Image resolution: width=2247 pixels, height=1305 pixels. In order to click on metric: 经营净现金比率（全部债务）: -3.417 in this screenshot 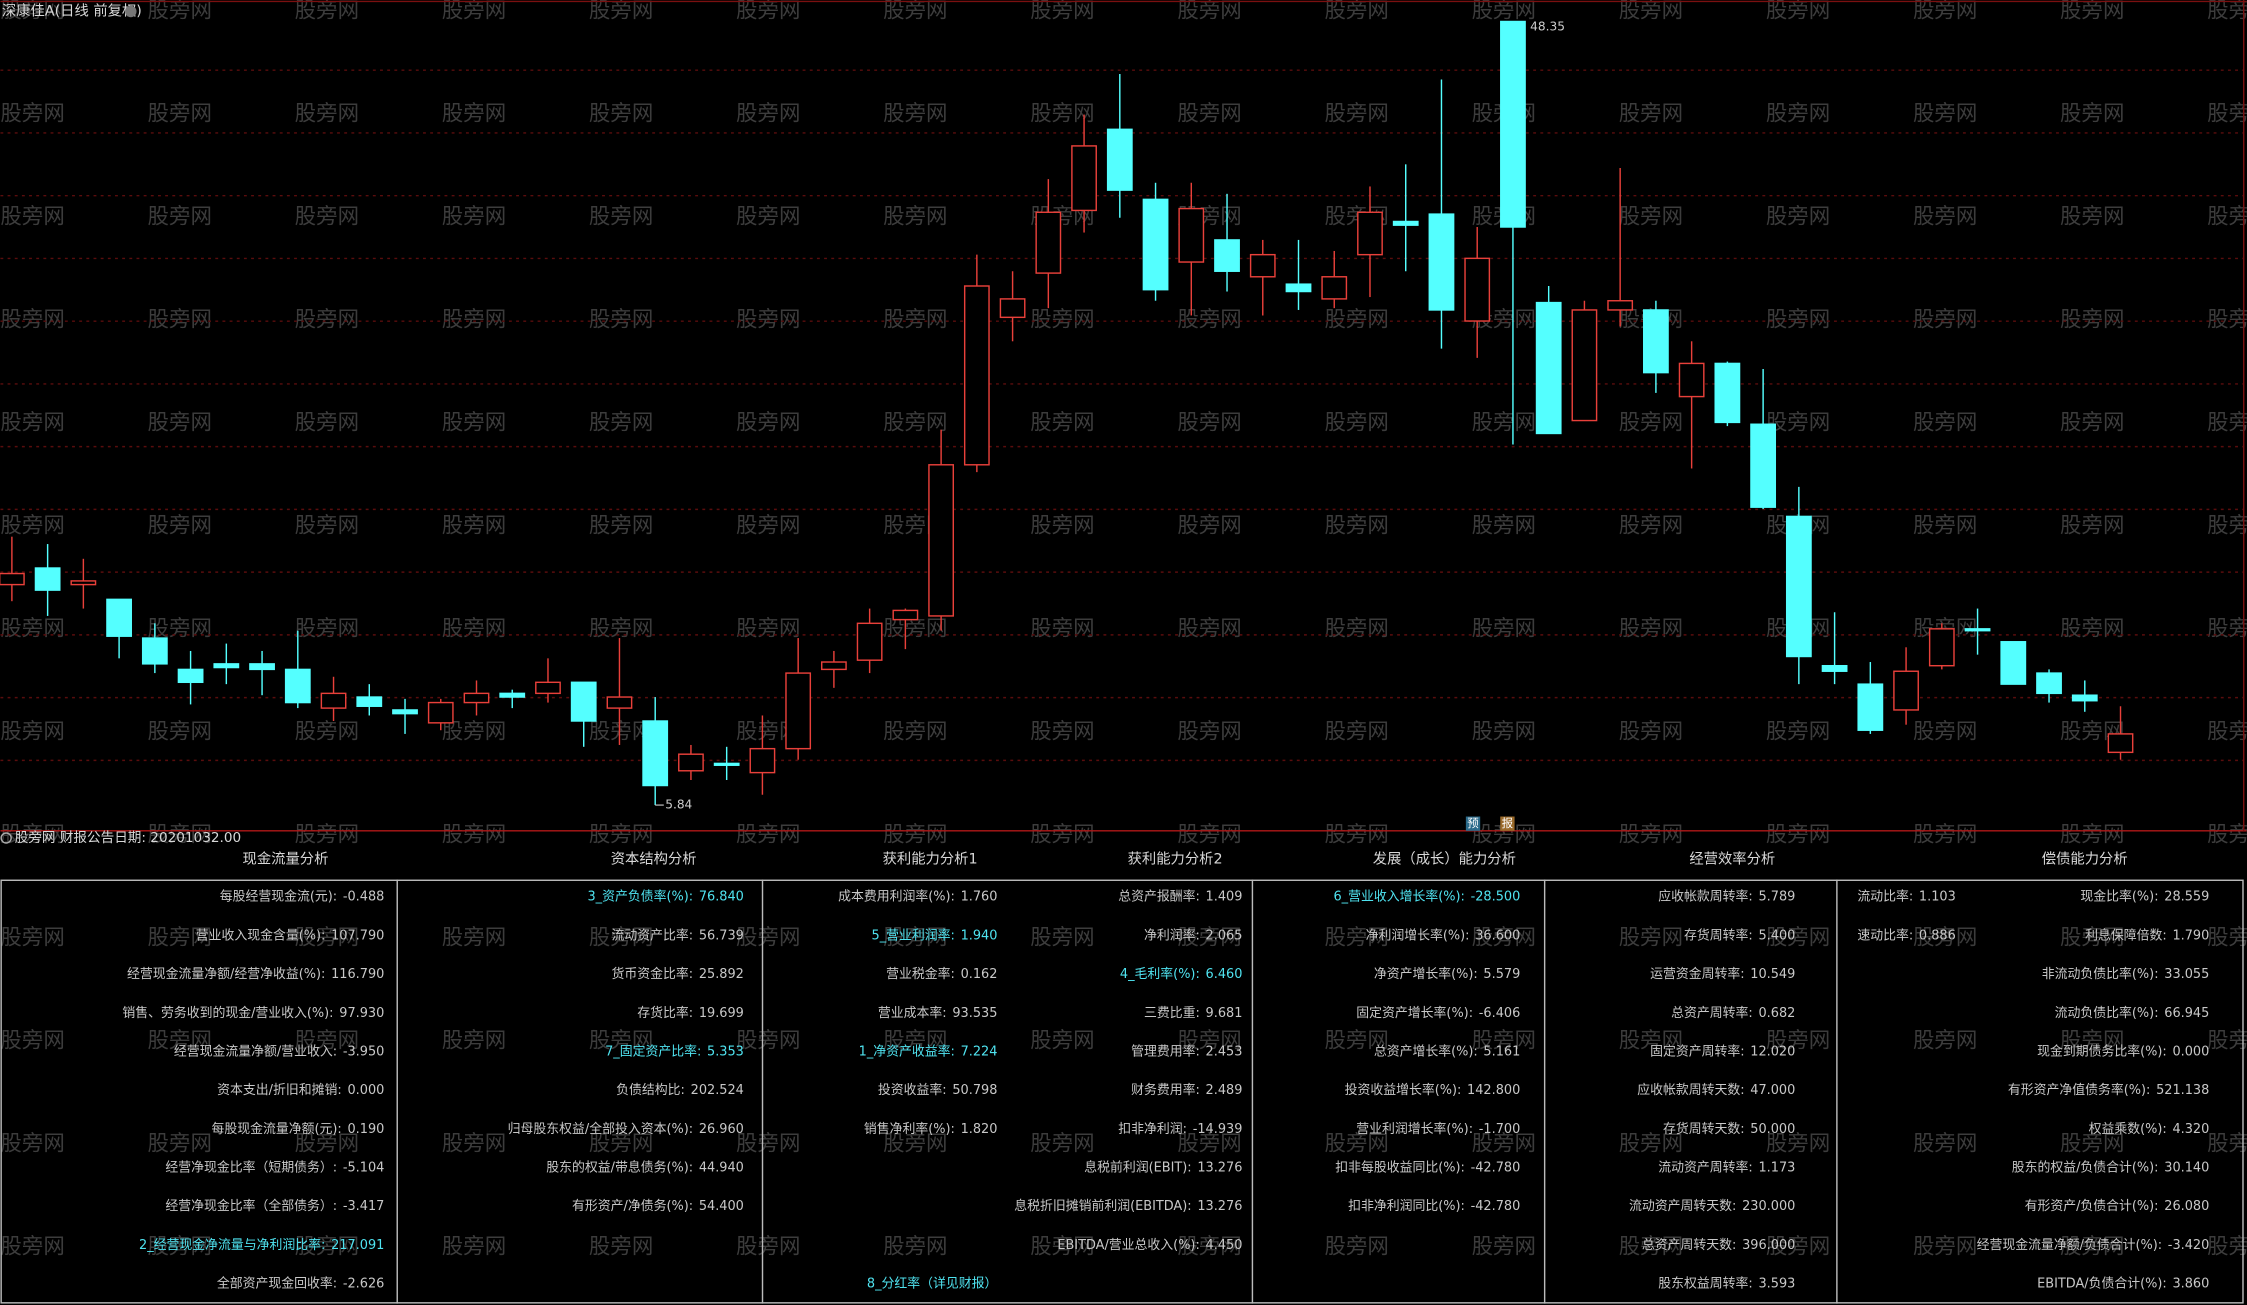, I will do `click(274, 1206)`.